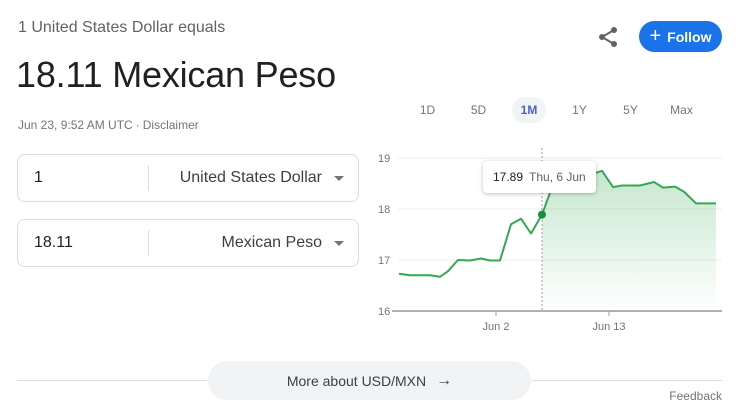  What do you see at coordinates (83, 178) in the screenshot?
I see `amount-from-input` at bounding box center [83, 178].